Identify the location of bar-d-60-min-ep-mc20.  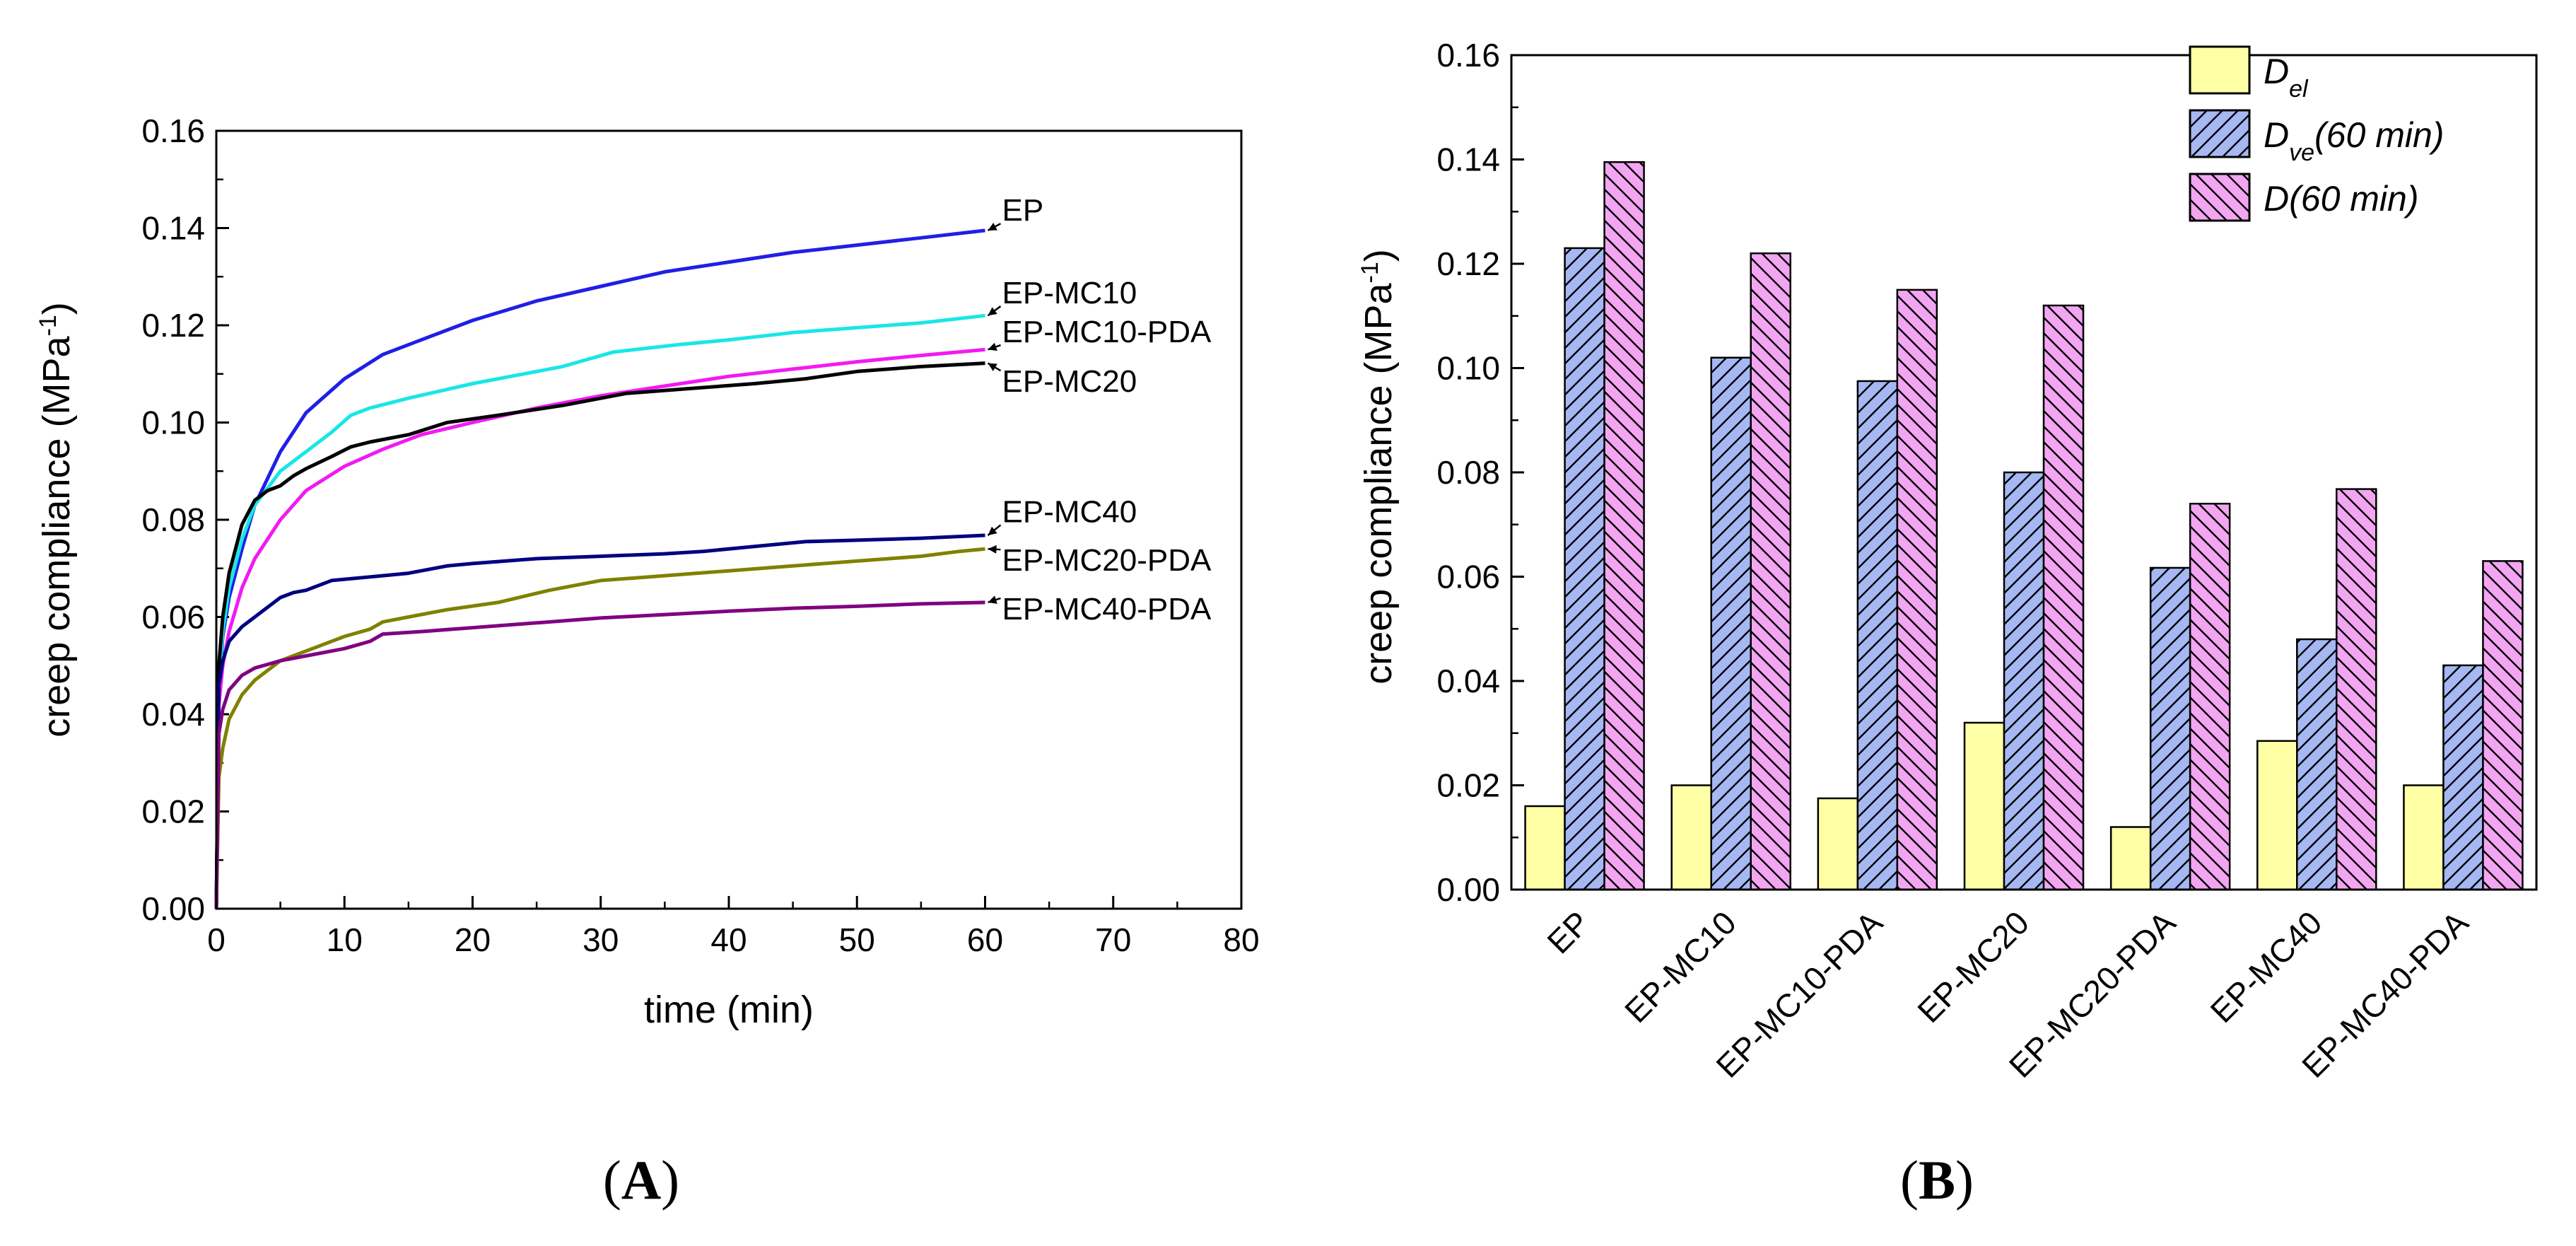
(2063, 597).